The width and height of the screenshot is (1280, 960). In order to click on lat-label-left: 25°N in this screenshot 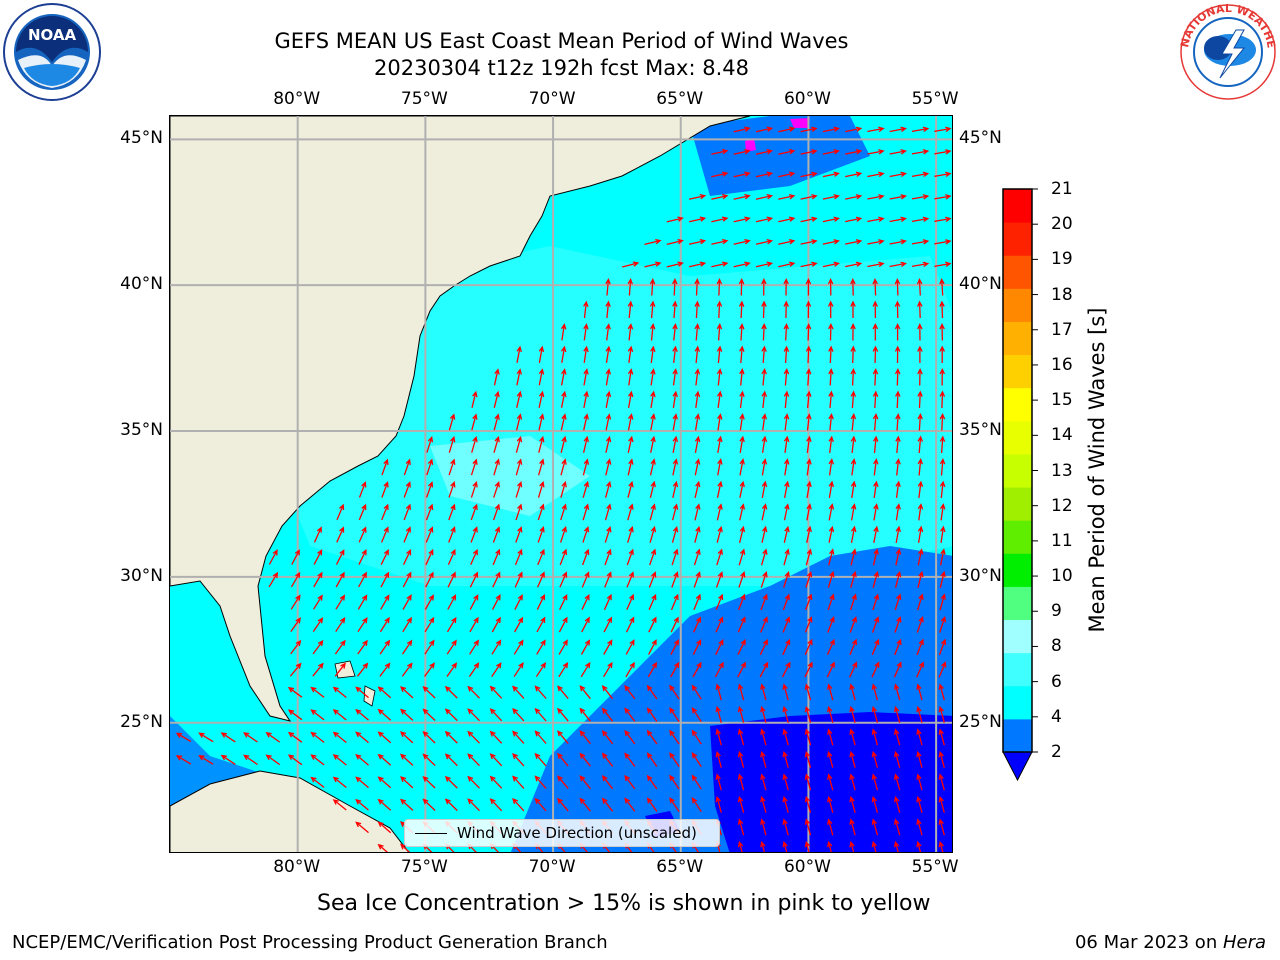, I will do `click(141, 721)`.